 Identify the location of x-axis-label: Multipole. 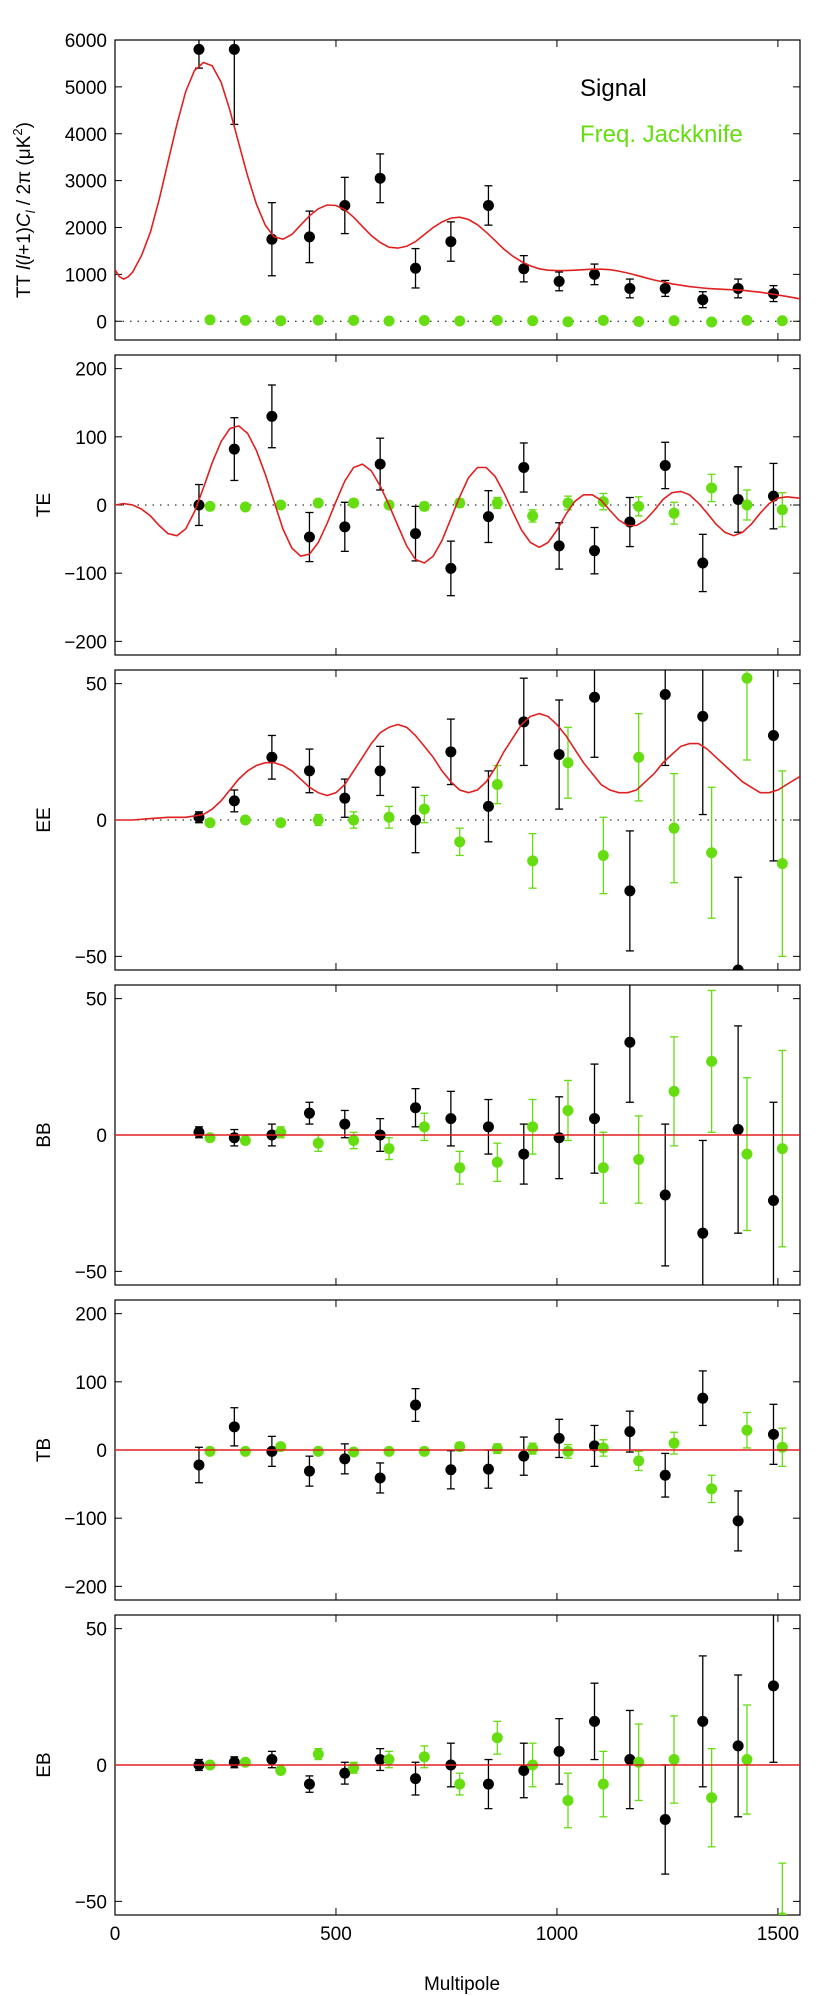
(462, 1984).